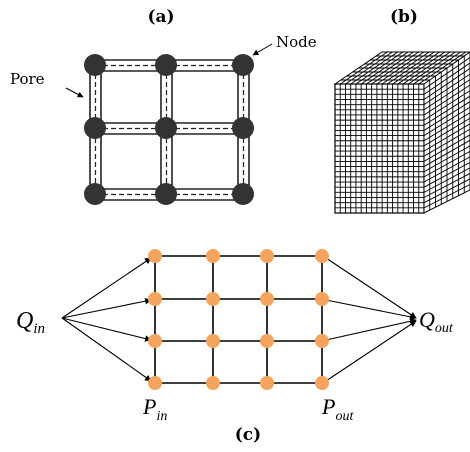 The image size is (470, 452). Describe the element at coordinates (344, 416) in the screenshot. I see `p-out-sub: out` at that location.